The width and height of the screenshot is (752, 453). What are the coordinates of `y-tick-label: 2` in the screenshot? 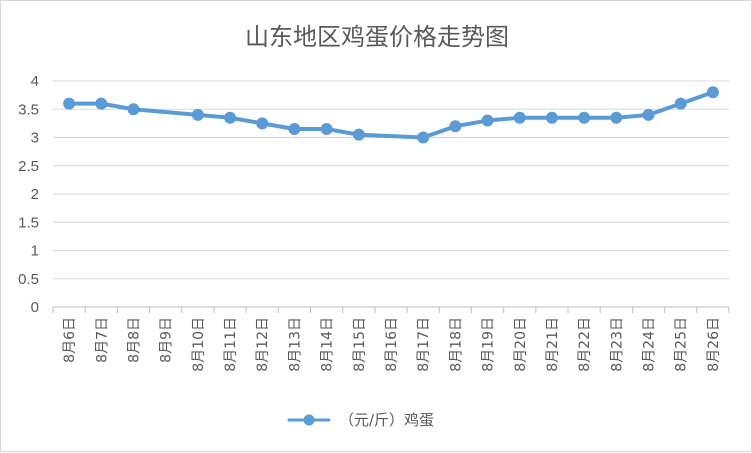 It's located at (35, 194).